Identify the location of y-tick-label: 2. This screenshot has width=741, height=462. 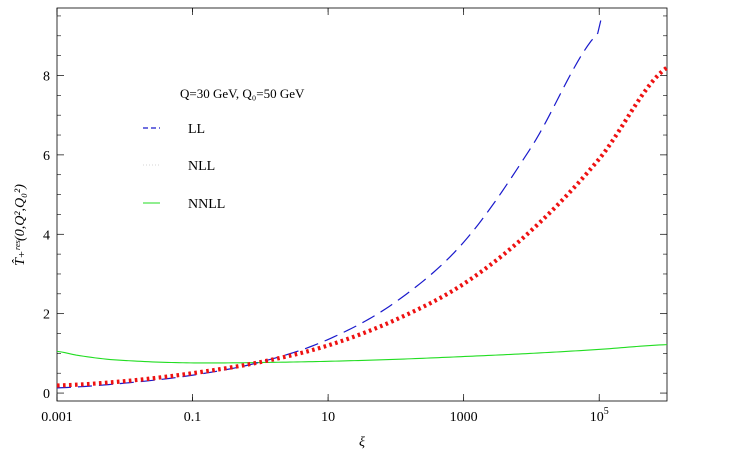
(46, 315).